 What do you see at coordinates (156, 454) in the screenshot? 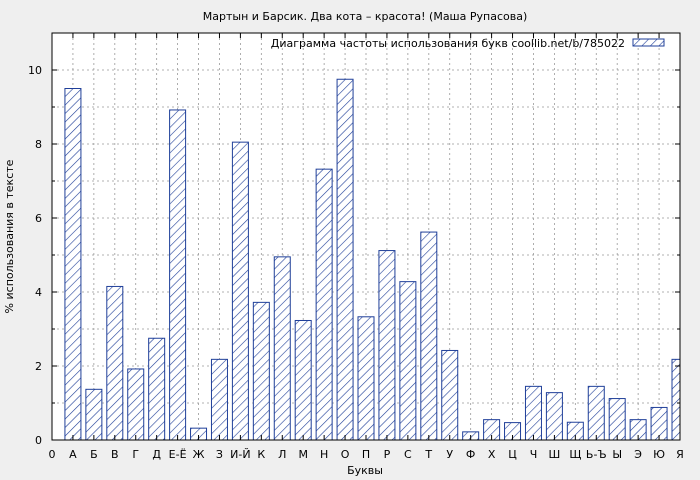
I see `x-tick-label: Д` at bounding box center [156, 454].